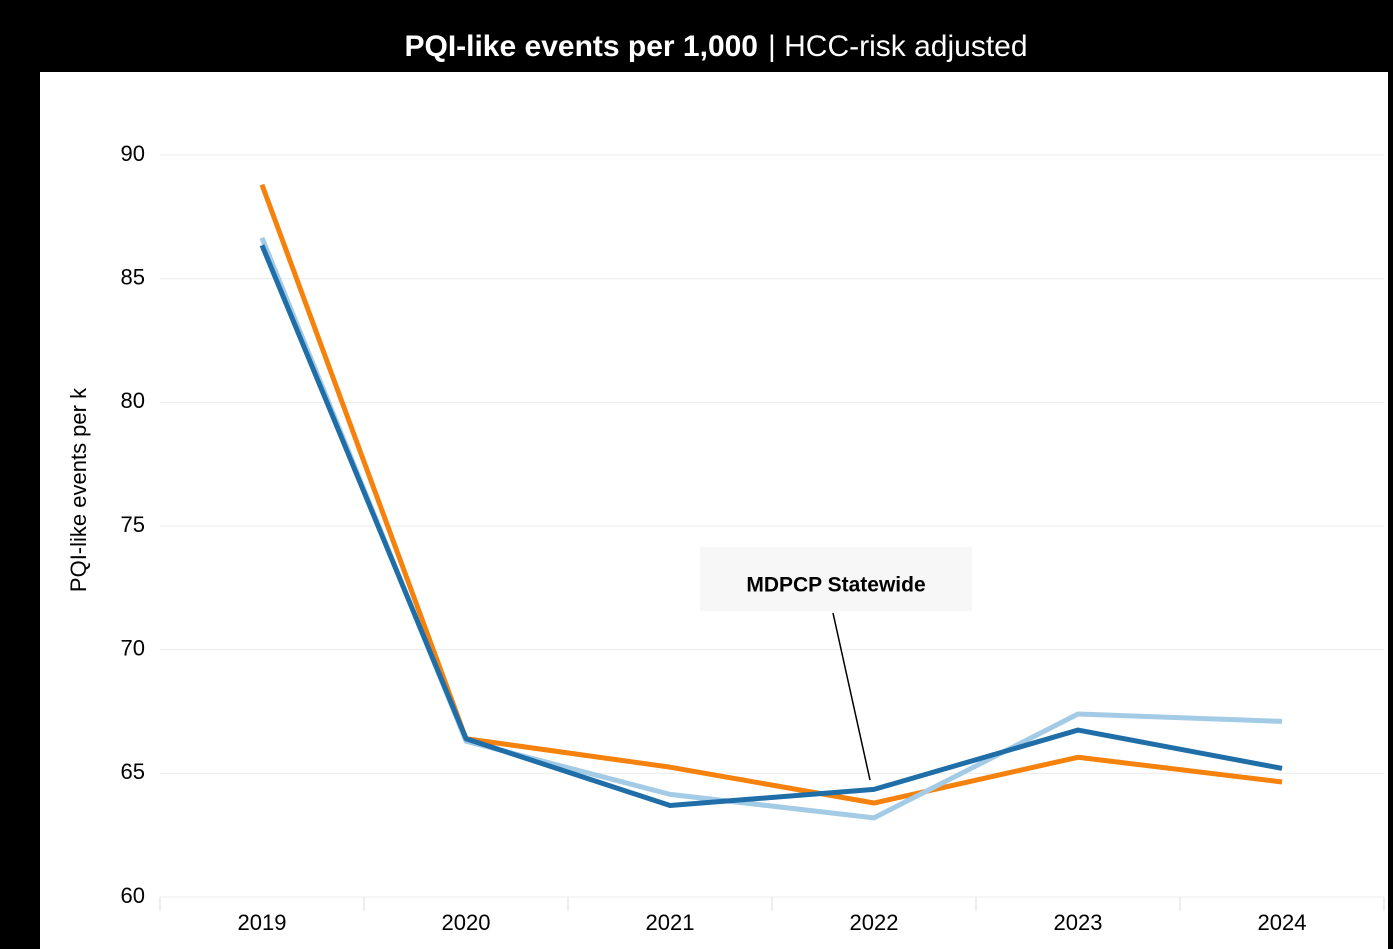  Describe the element at coordinates (78, 489) in the screenshot. I see `y-axis-label: PQI-like events per k` at that location.